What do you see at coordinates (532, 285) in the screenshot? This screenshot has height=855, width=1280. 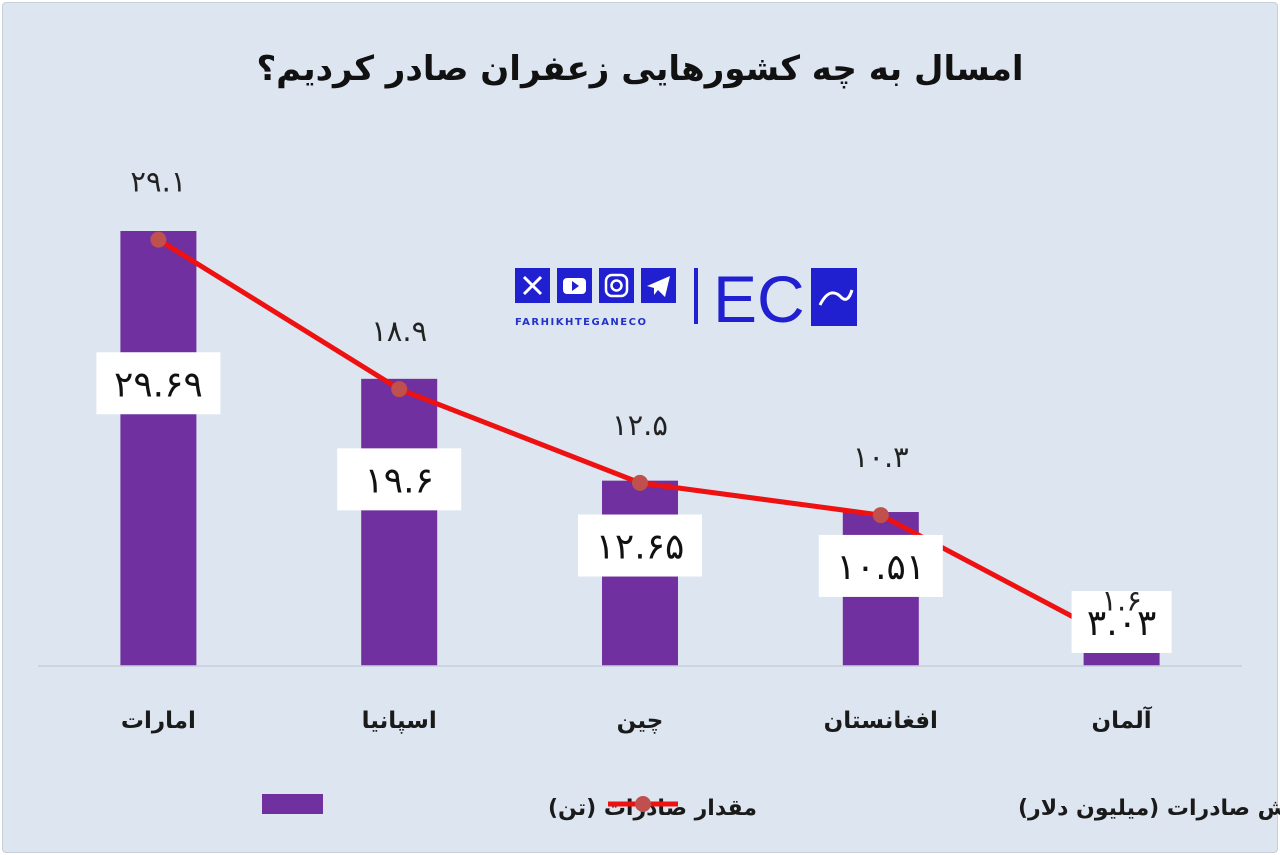 I see `x-icon` at bounding box center [532, 285].